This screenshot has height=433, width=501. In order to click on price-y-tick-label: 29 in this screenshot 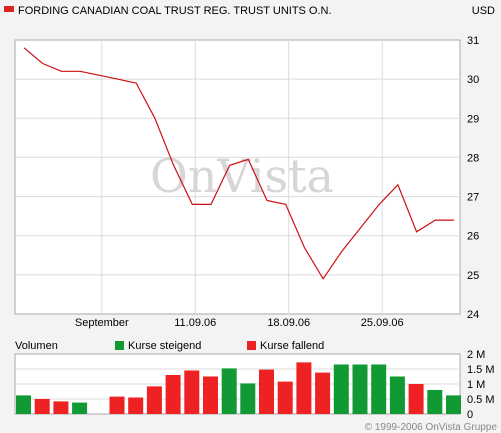, I will do `click(473, 119)`.